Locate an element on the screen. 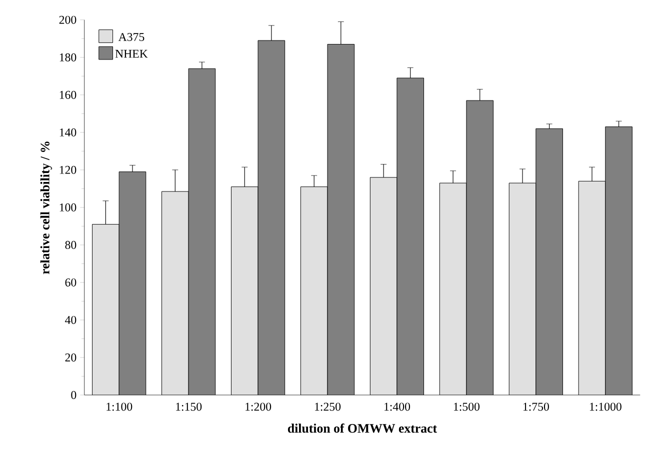  y-tick-label: 20 is located at coordinates (70, 357).